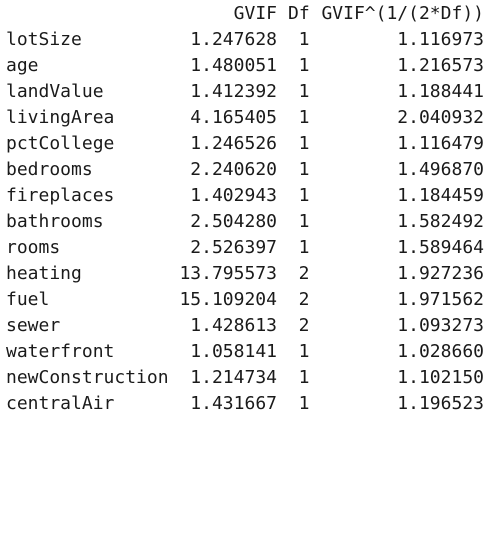 This screenshot has height=547, width=499. Describe the element at coordinates (440, 325) in the screenshot. I see `adjusted-gvif-value: 1.093273` at that location.